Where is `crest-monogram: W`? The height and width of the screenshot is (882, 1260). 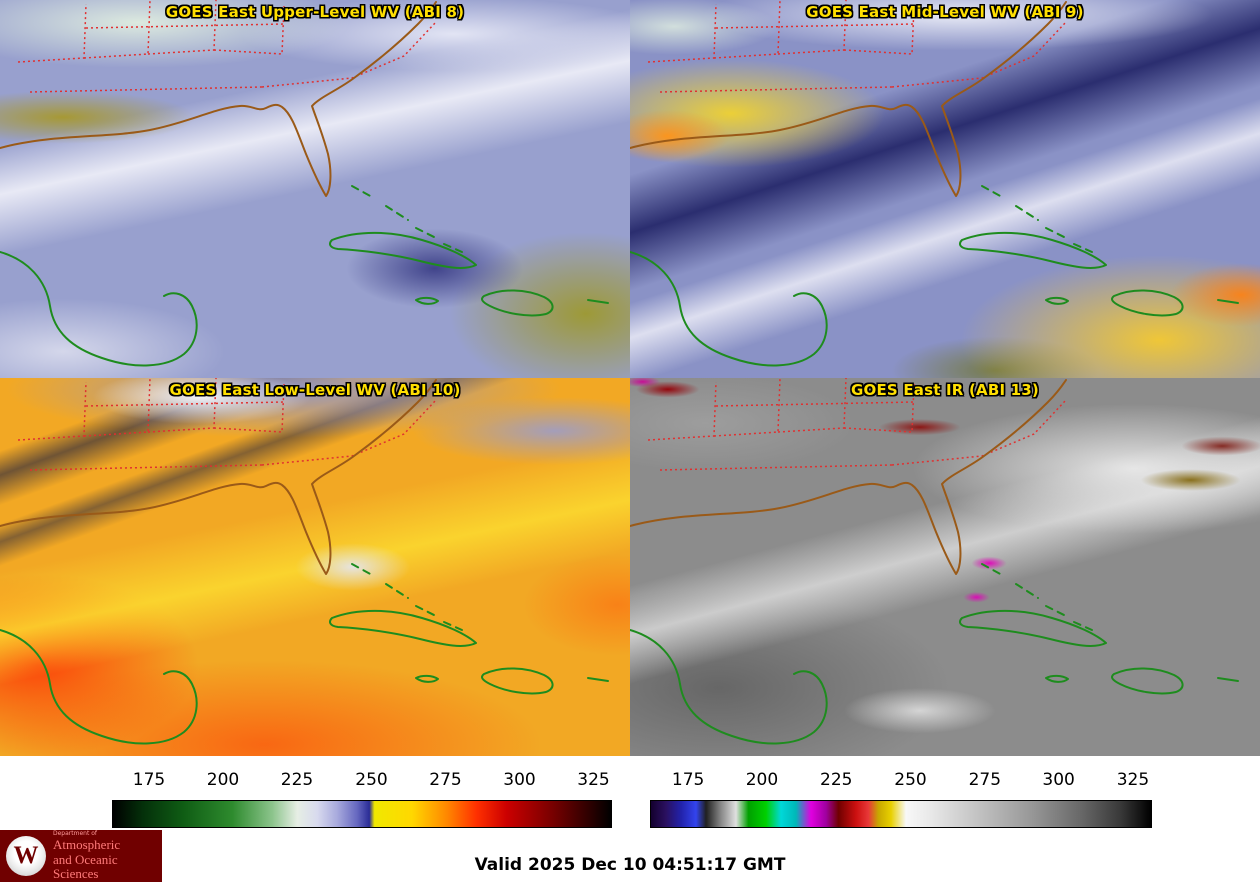 crest-monogram: W is located at coordinates (26, 855).